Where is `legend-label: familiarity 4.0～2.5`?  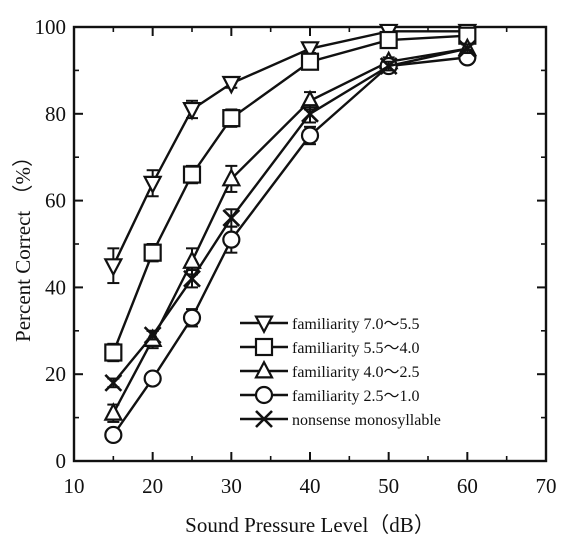 legend-label: familiarity 4.0～2.5 is located at coordinates (356, 372).